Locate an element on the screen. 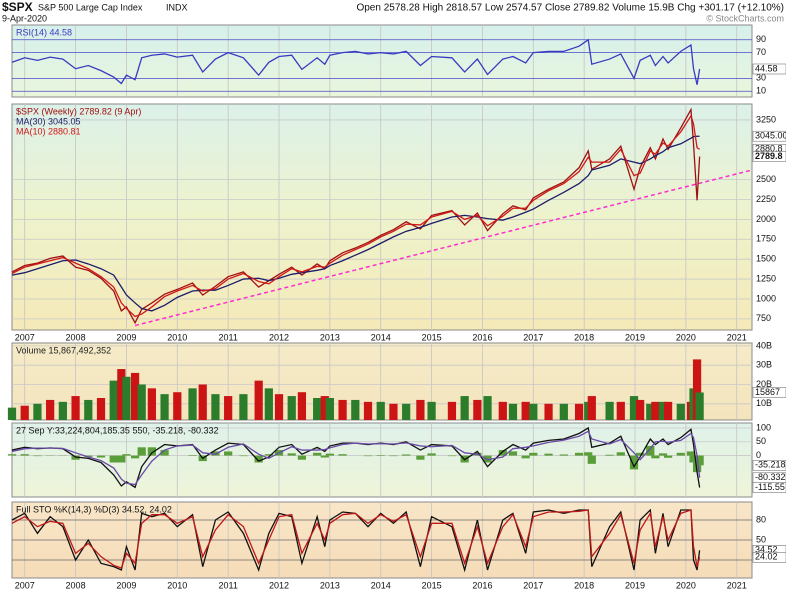 The height and width of the screenshot is (601, 786). last-value-label: 3045.00 is located at coordinates (770, 136).